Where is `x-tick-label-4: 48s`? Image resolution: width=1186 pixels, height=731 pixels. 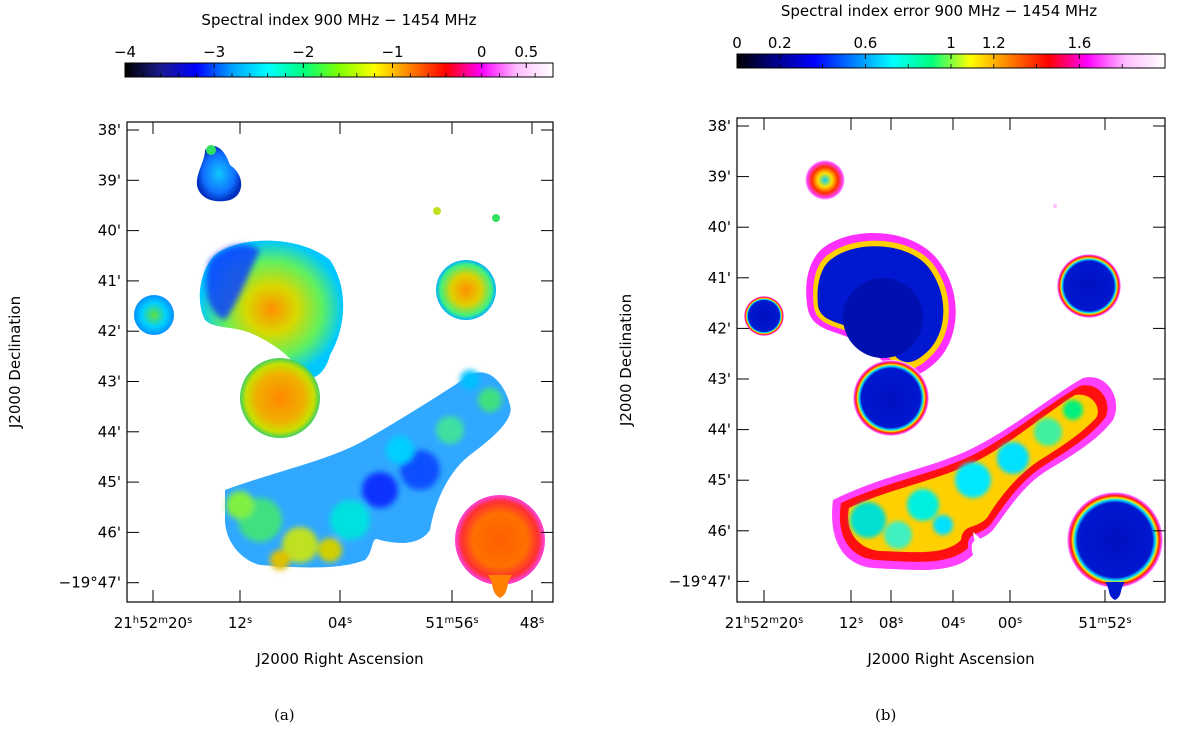 x-tick-label-4: 48s is located at coordinates (532, 623).